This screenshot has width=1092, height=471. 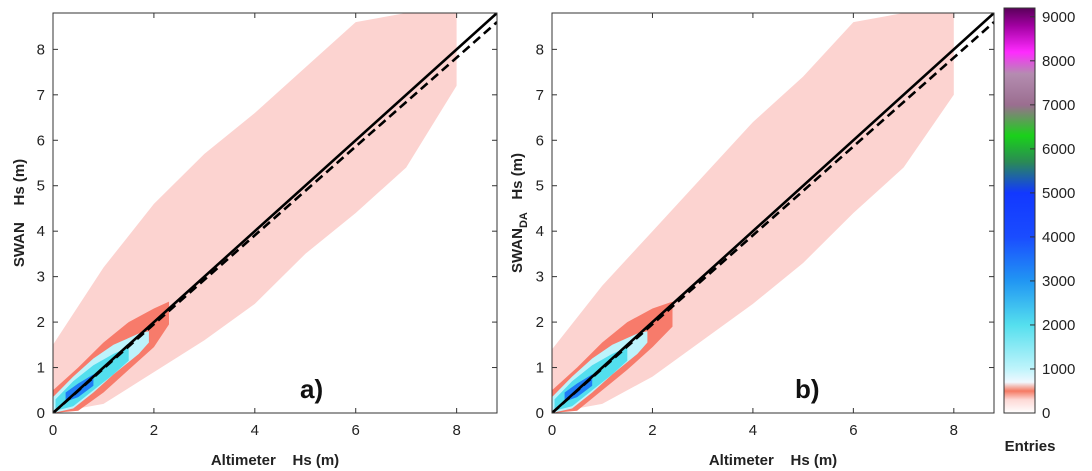 I want to click on y-axis-label-b-main: SWAN, so click(x=517, y=250).